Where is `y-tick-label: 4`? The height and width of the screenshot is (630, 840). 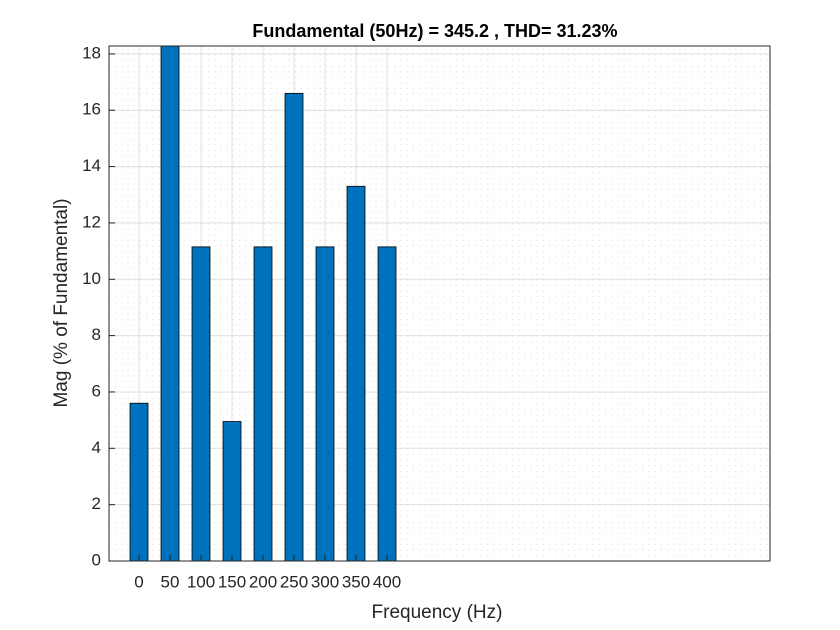 y-tick-label: 4 is located at coordinates (96, 447).